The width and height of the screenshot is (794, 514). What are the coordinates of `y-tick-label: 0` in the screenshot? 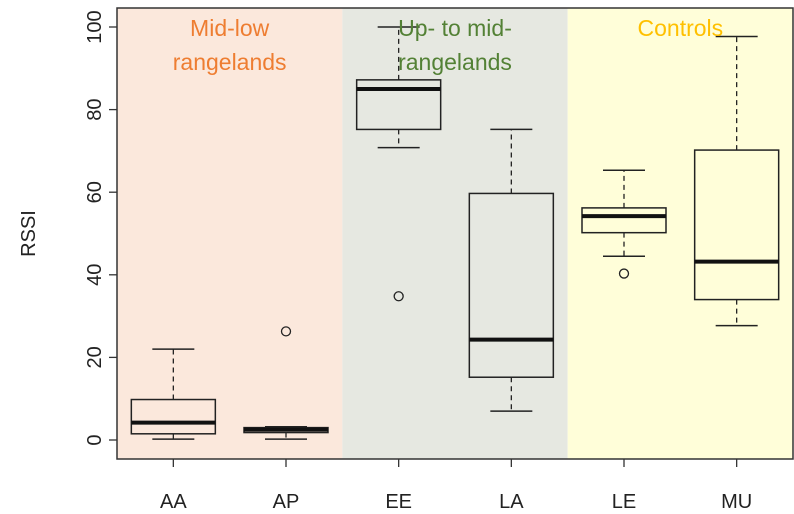 It's located at (95, 439).